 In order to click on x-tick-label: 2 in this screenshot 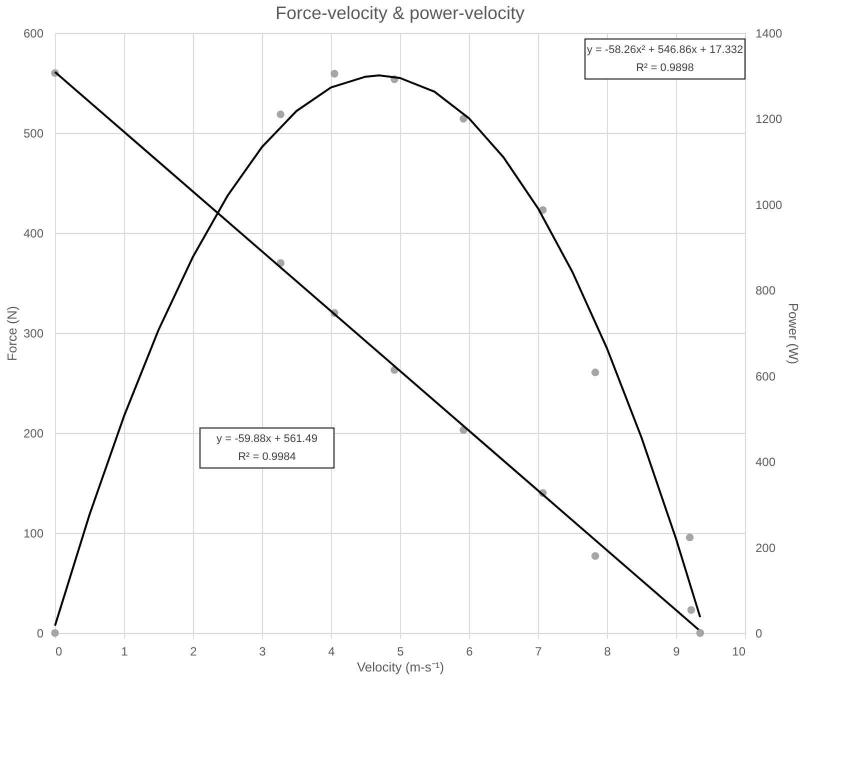, I will do `click(194, 651)`.